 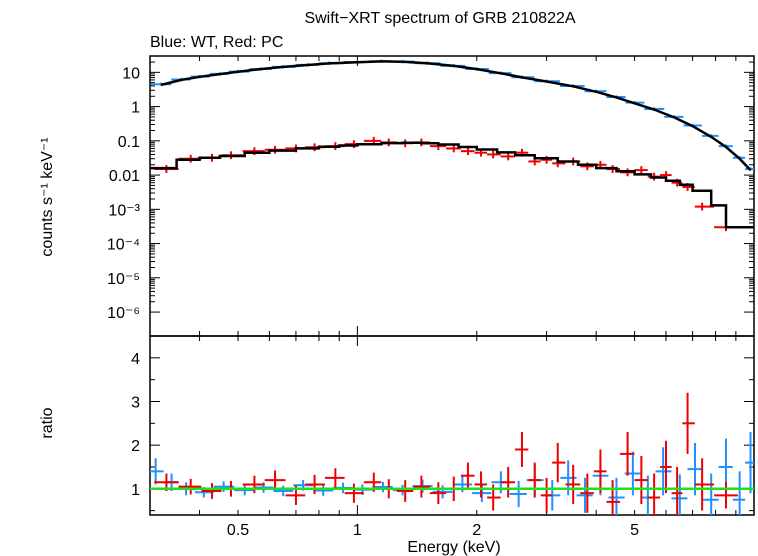 What do you see at coordinates (439, 18) in the screenshot?
I see `chart-title: Swift−XRT spectrum of GRB 210822A` at bounding box center [439, 18].